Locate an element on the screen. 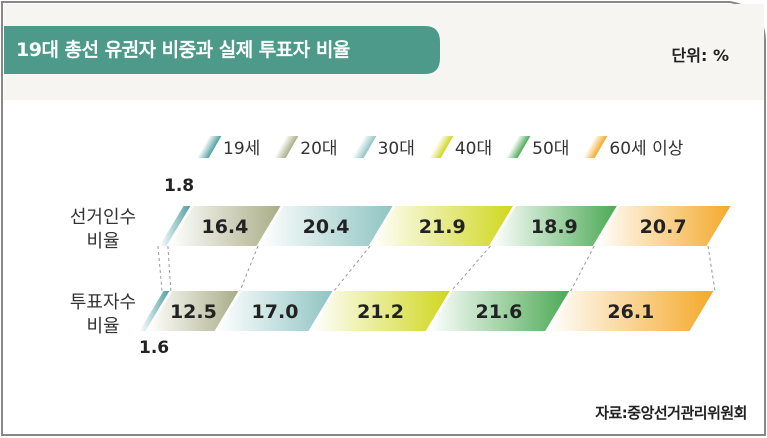 This screenshot has height=438, width=767. legend-item: 60세 이상 is located at coordinates (633, 146).